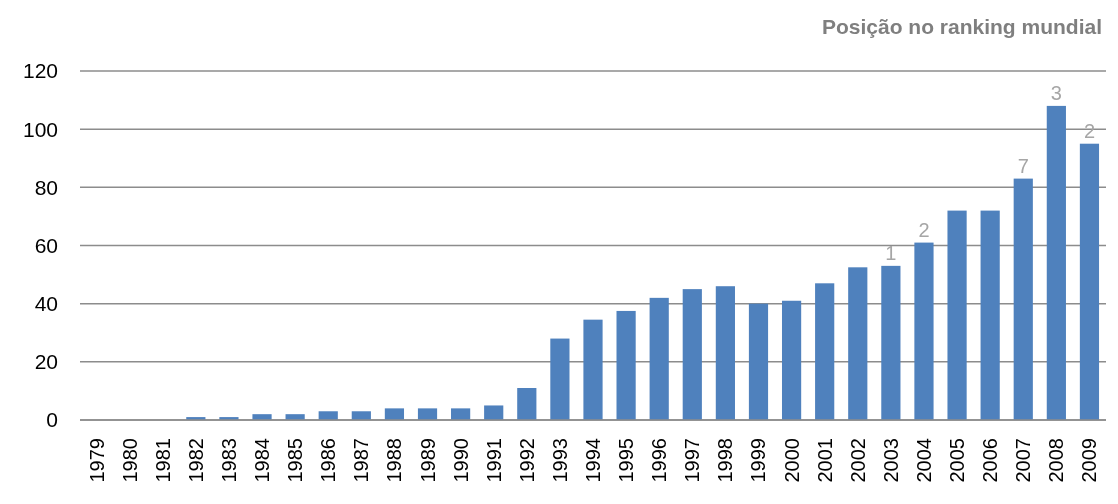 The width and height of the screenshot is (1118, 504). What do you see at coordinates (891, 252) in the screenshot?
I see `annotation: 1` at bounding box center [891, 252].